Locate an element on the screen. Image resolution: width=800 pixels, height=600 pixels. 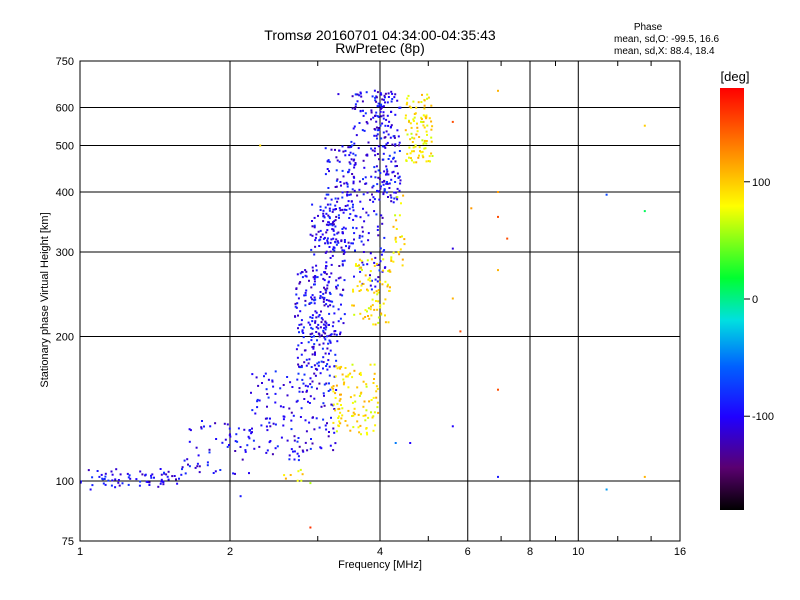
y-axis-label: Stationary phase Virtual Height [km] is located at coordinates (45, 299).